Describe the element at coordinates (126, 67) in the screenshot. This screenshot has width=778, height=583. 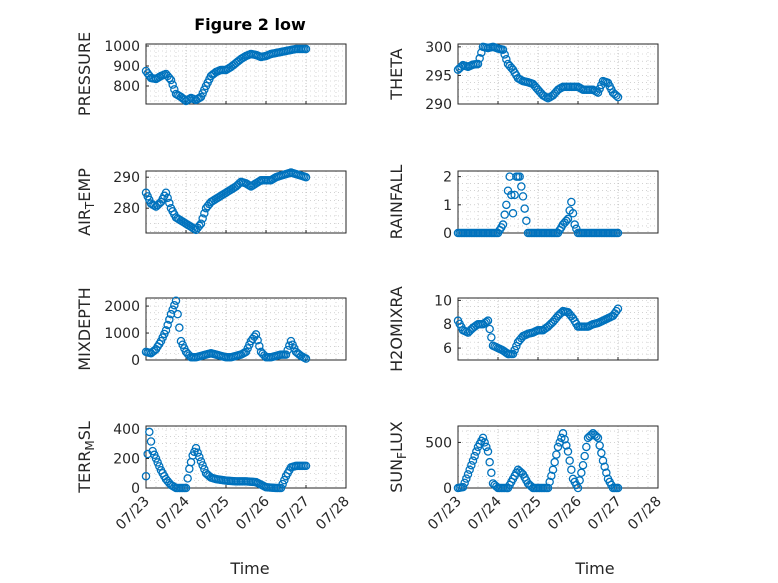
I see `y-tick-label: 900` at that location.